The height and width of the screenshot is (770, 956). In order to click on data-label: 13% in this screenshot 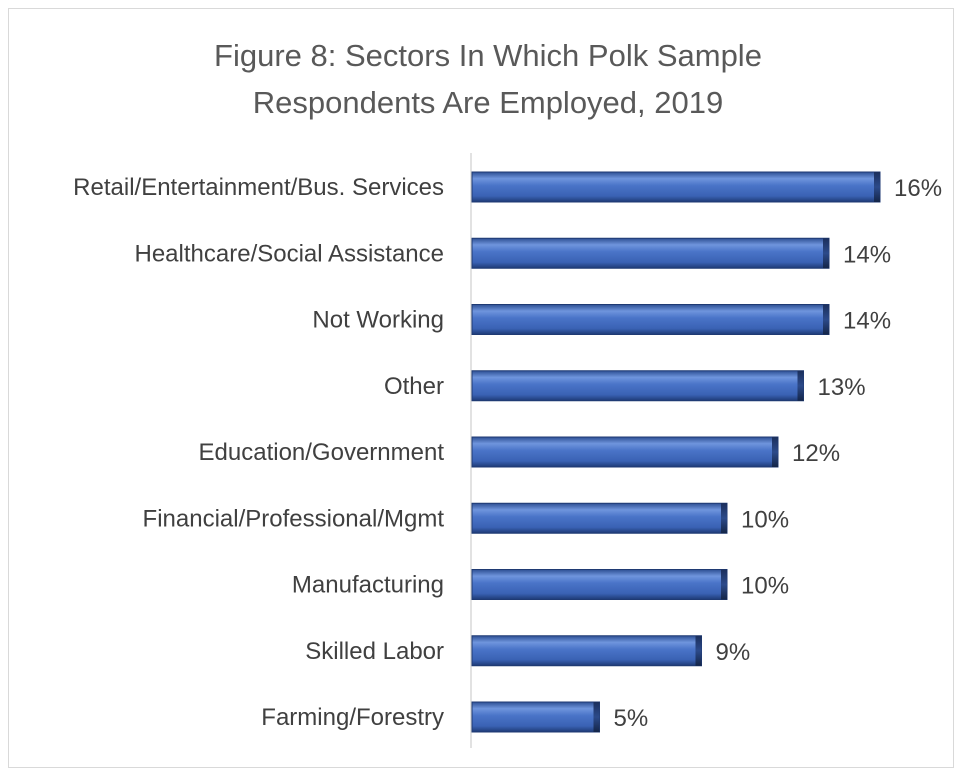, I will do `click(842, 387)`.